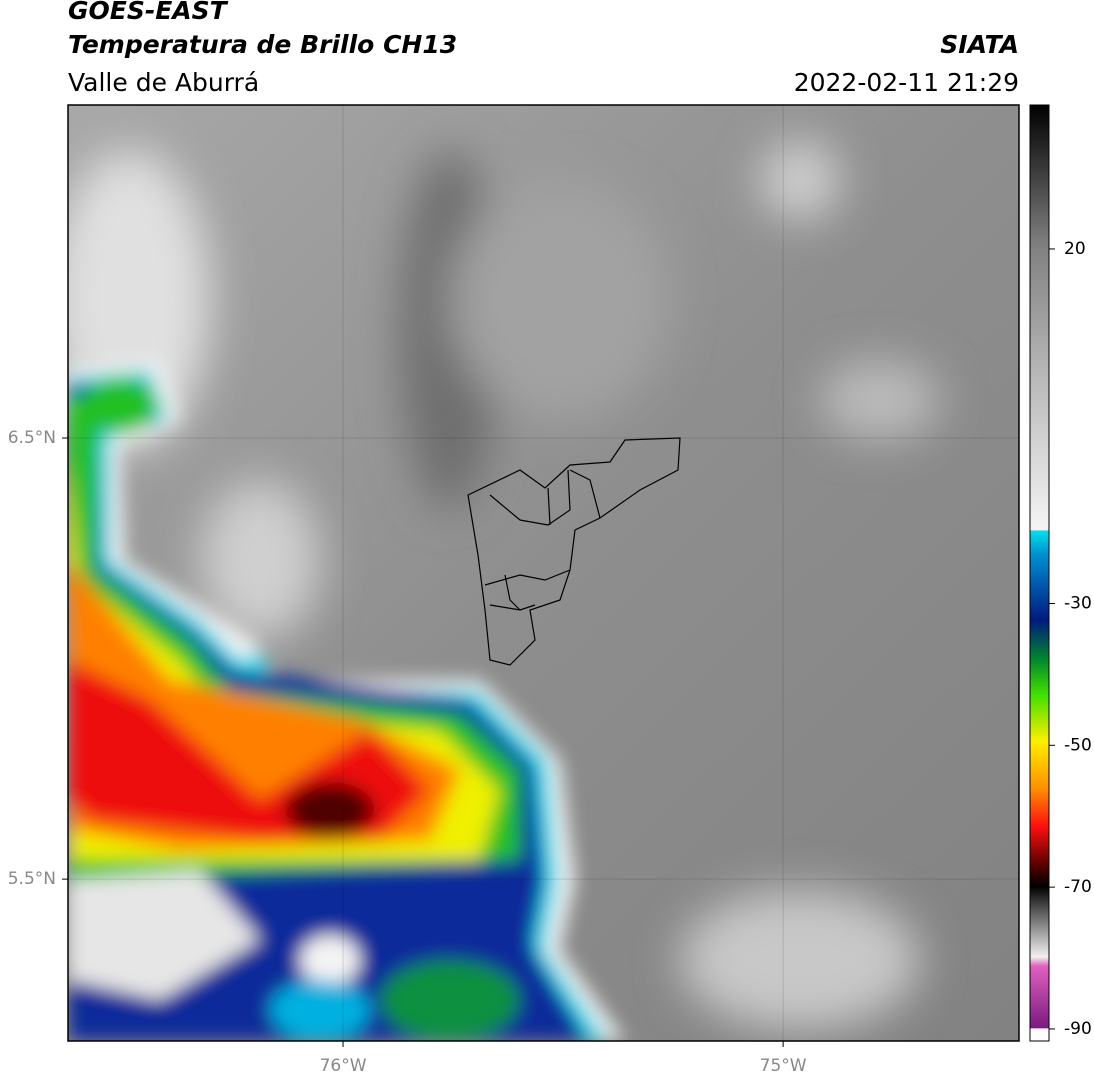 The width and height of the screenshot is (1094, 1082). What do you see at coordinates (1075, 249) in the screenshot?
I see `colorbar-tick-label: 20` at bounding box center [1075, 249].